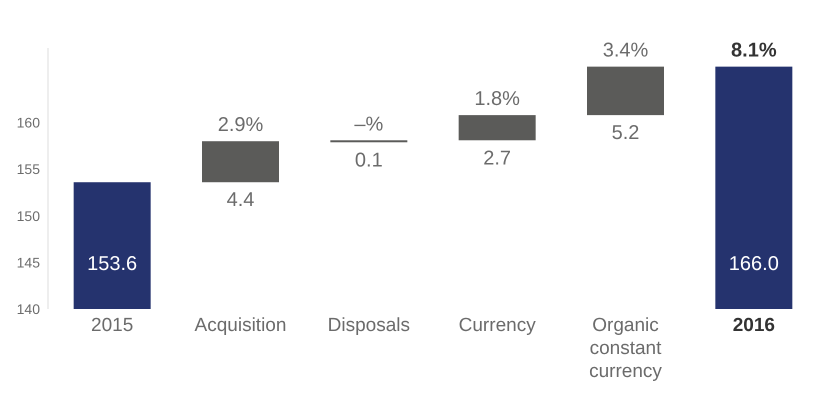  I want to click on data-label: 5.2, so click(626, 133).